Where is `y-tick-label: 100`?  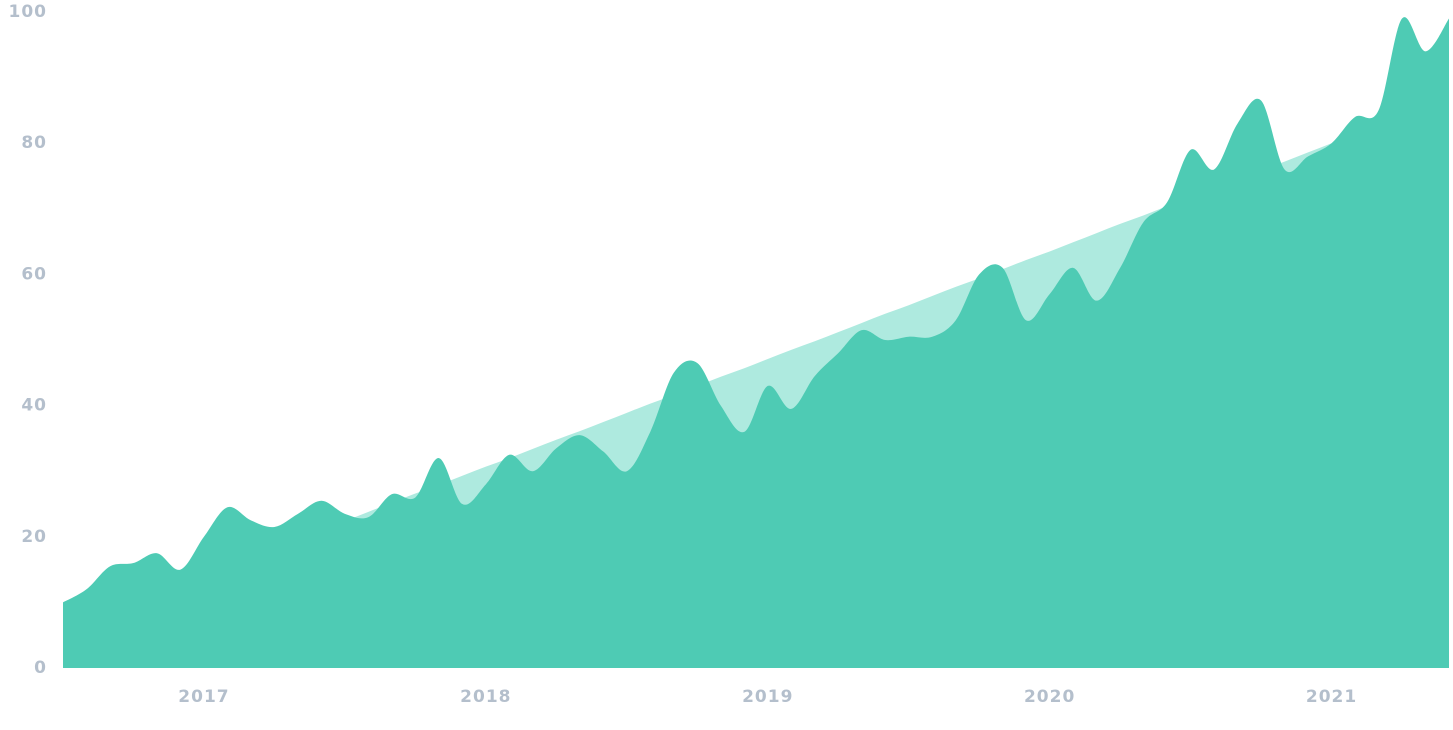 y-tick-label: 100 is located at coordinates (28, 12).